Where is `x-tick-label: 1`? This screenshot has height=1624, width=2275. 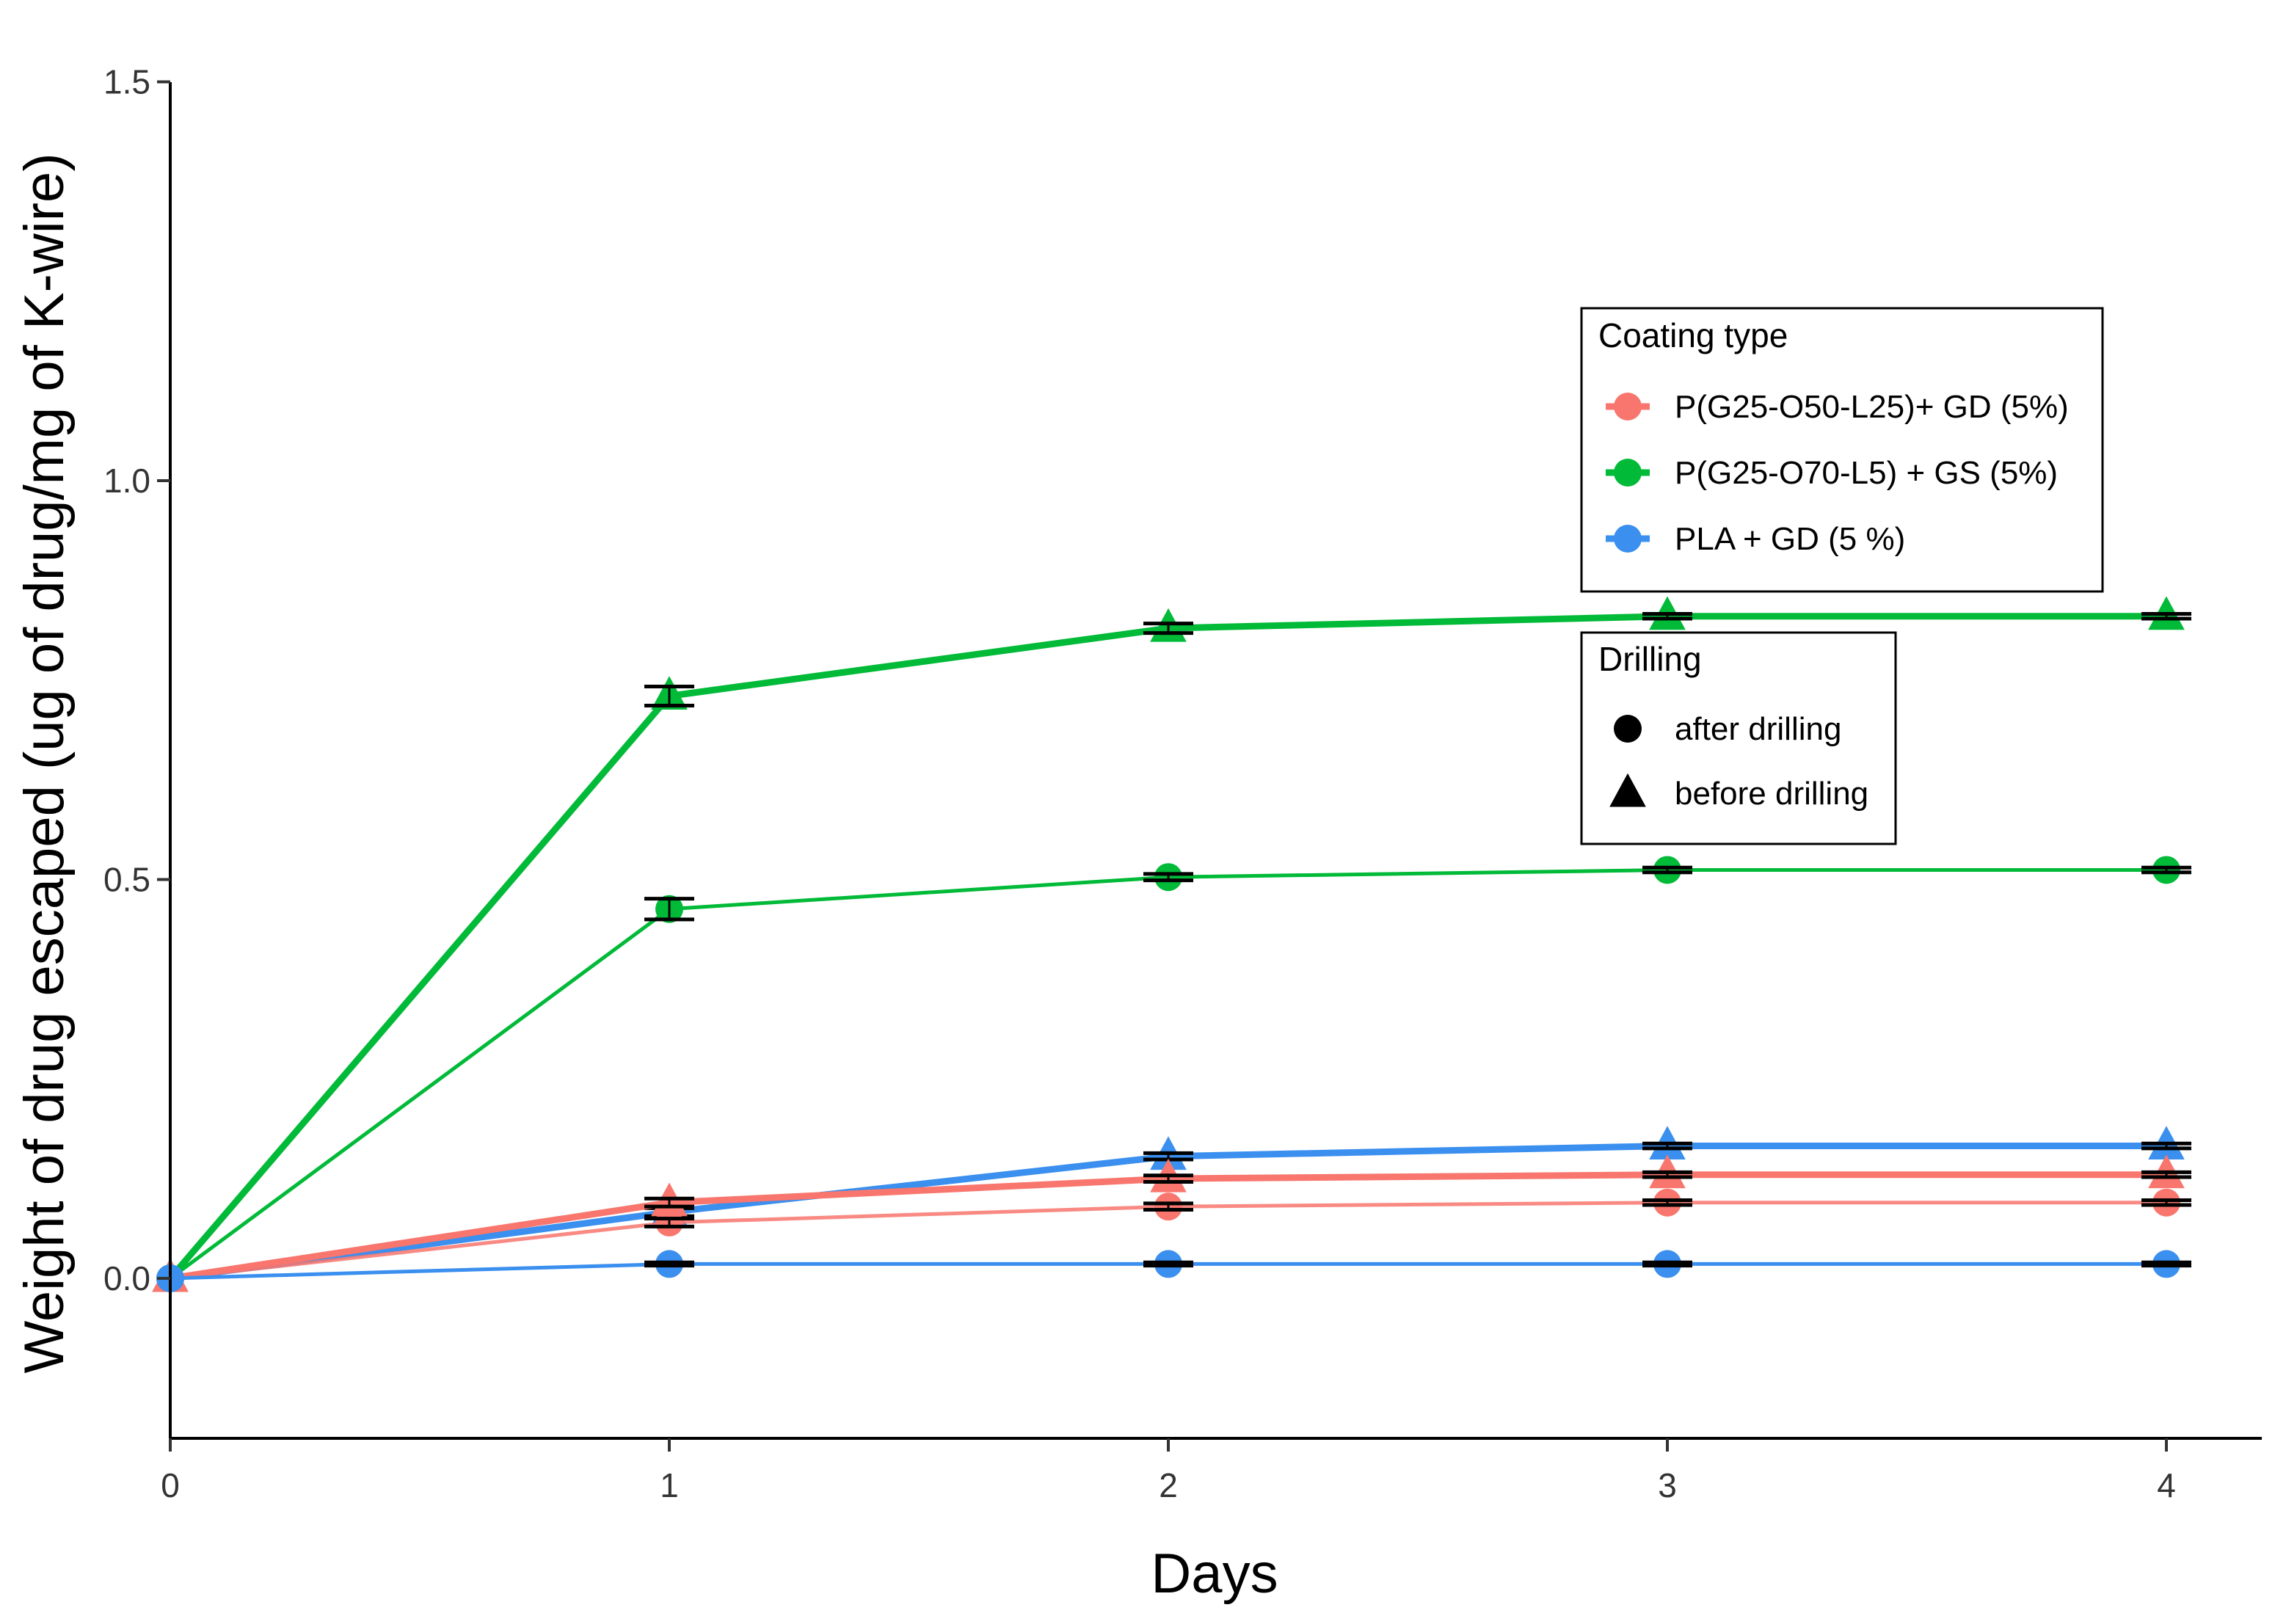 x-tick-label: 1 is located at coordinates (669, 1485).